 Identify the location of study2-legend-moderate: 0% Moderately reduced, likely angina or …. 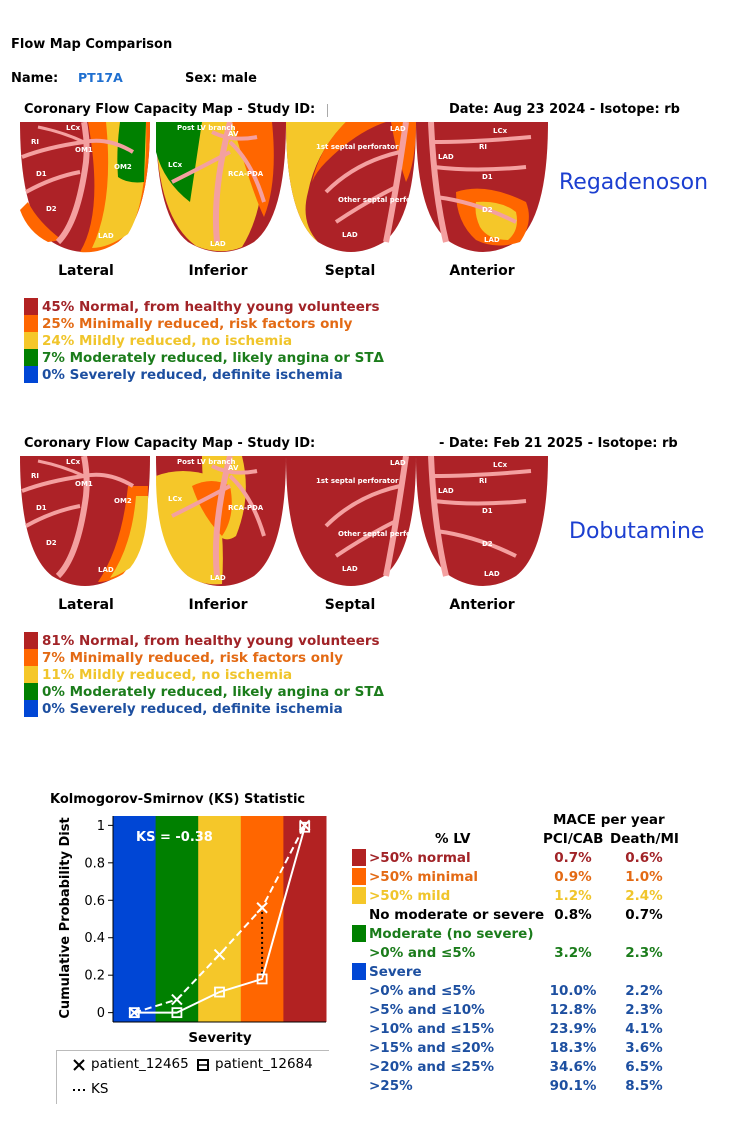
(204, 691).